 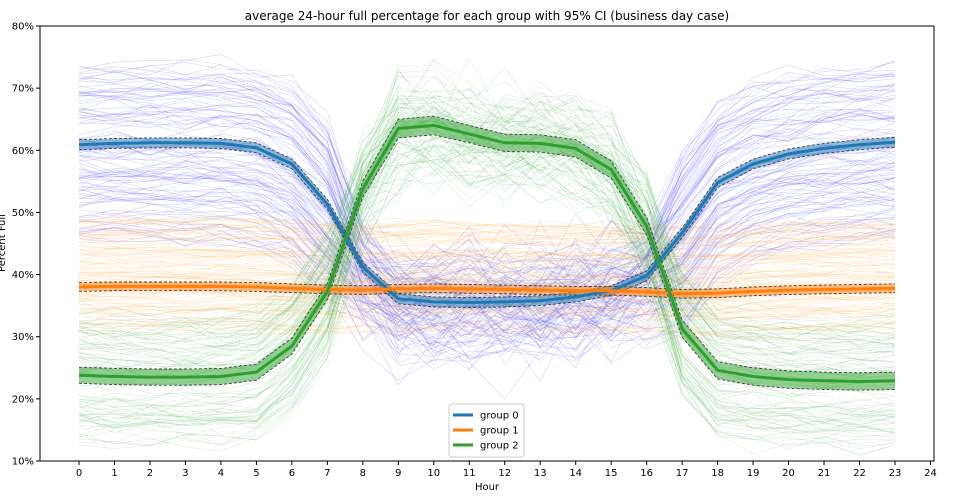 What do you see at coordinates (114, 473) in the screenshot?
I see `x-tick-label: 1` at bounding box center [114, 473].